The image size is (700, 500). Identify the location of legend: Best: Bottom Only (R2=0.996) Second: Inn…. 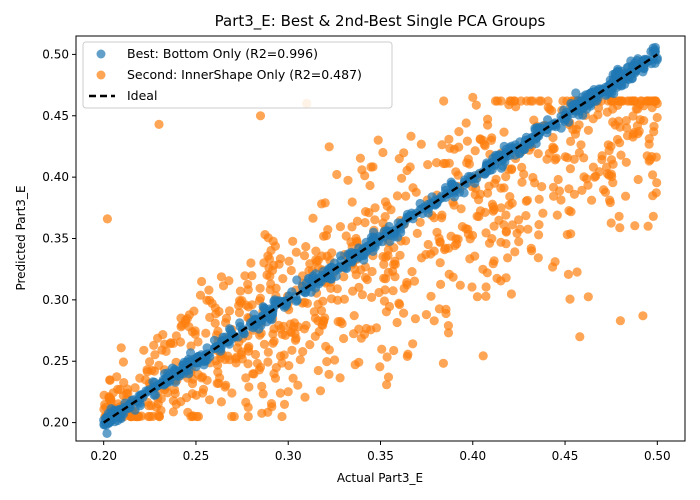
(237, 75).